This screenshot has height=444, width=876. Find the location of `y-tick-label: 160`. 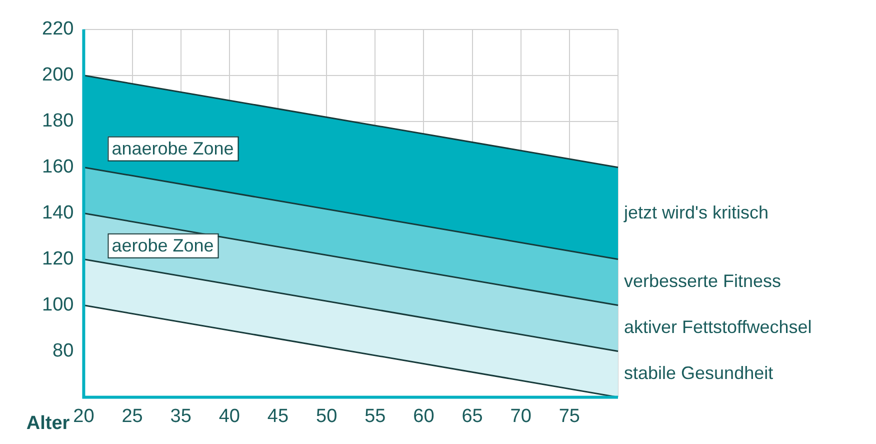

y-tick-label: 160 is located at coordinates (58, 167).